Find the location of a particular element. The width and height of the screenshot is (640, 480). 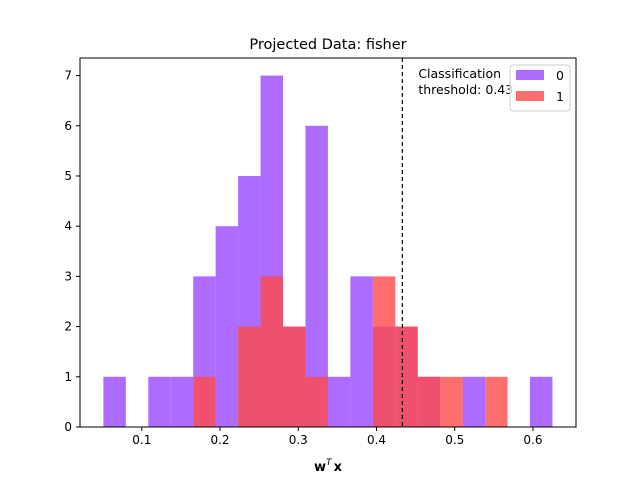

y-tick-label: 6 is located at coordinates (68, 126).